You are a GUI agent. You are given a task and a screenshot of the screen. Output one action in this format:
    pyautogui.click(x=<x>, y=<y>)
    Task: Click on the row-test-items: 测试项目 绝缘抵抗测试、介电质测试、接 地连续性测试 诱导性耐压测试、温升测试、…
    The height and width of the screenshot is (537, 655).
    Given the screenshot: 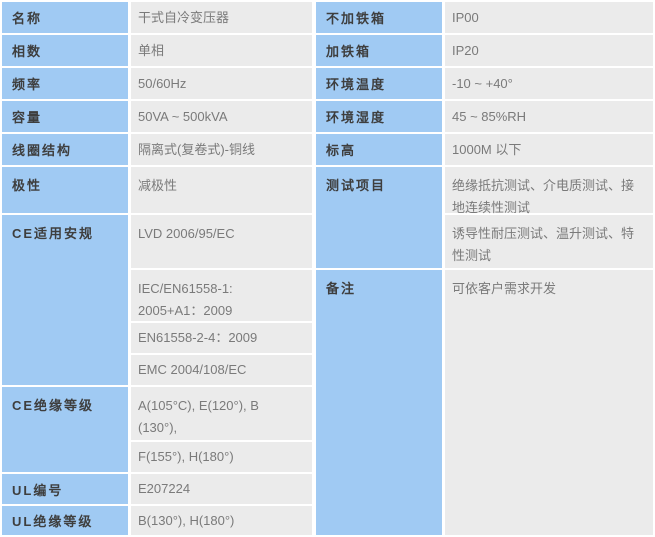 What is the action you would take?
    pyautogui.click(x=484, y=217)
    